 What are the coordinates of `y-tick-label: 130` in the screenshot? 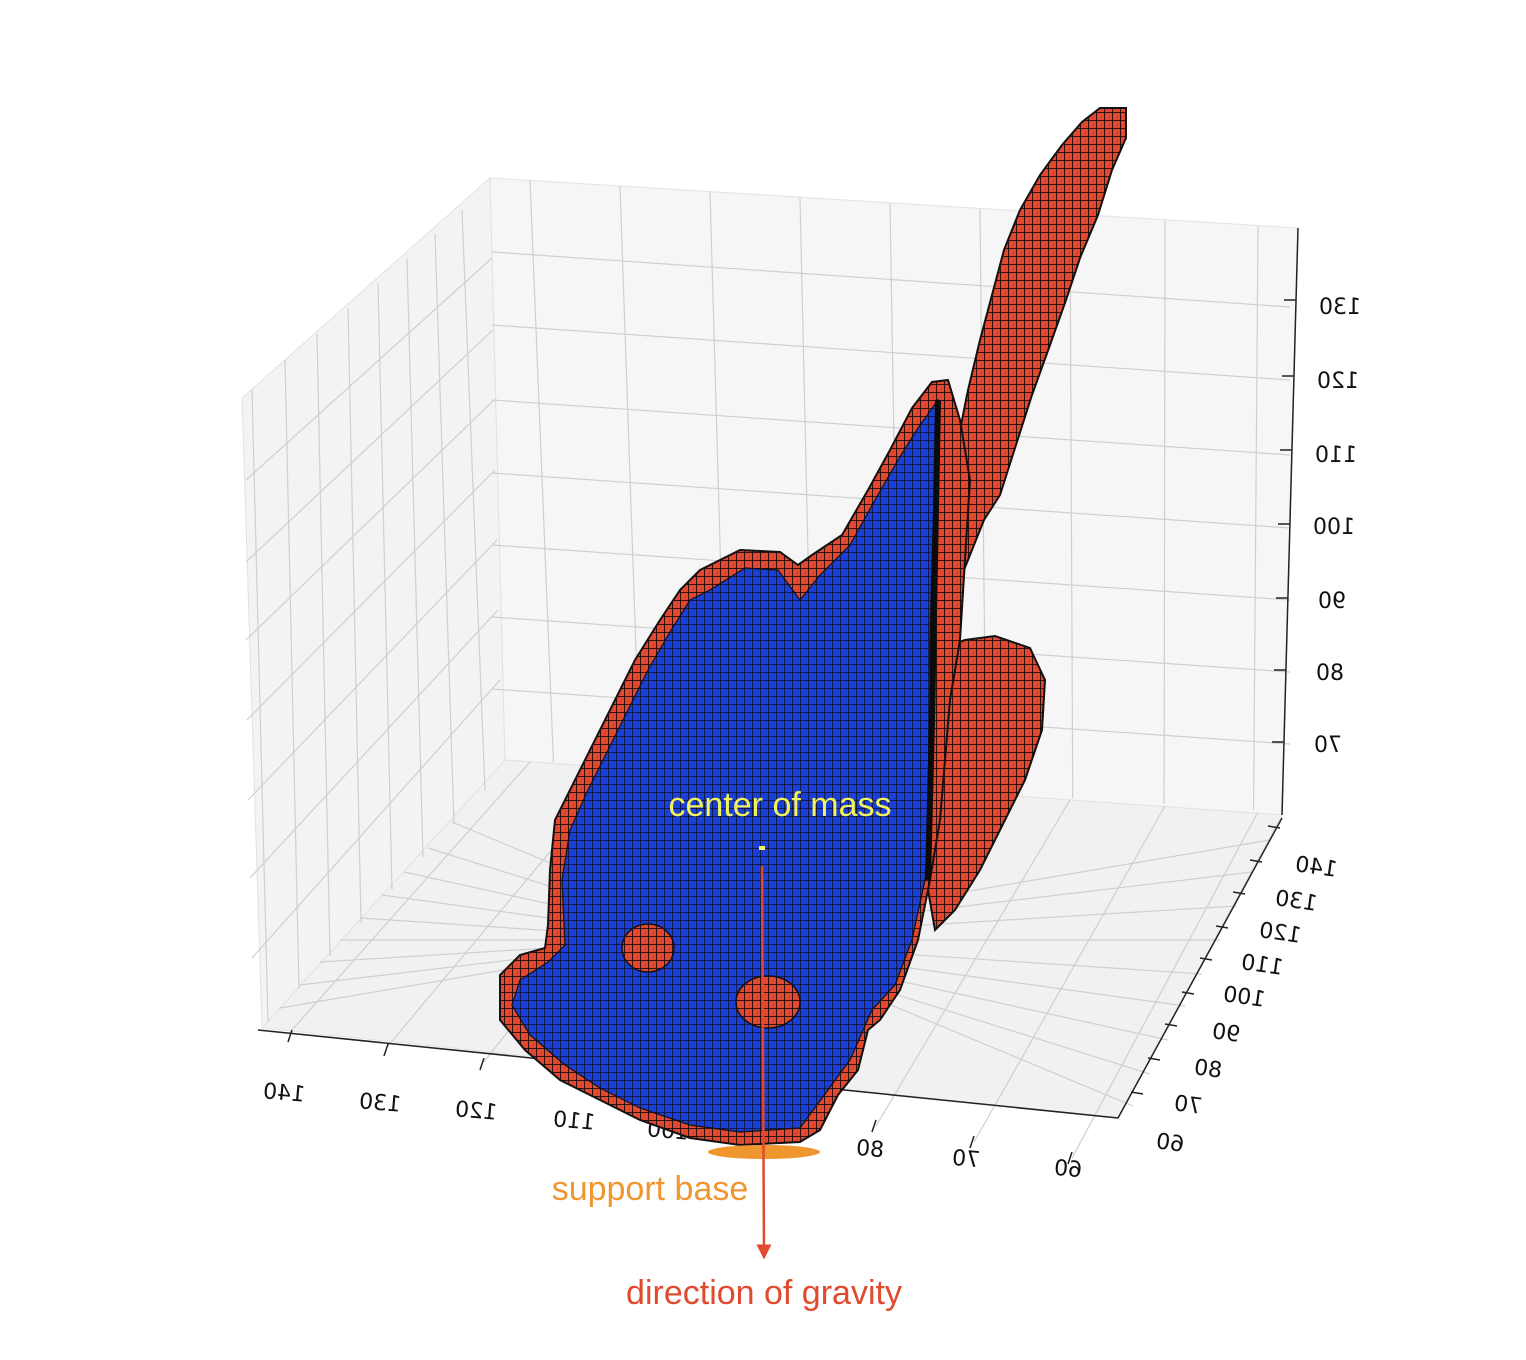 It's located at (1296, 901).